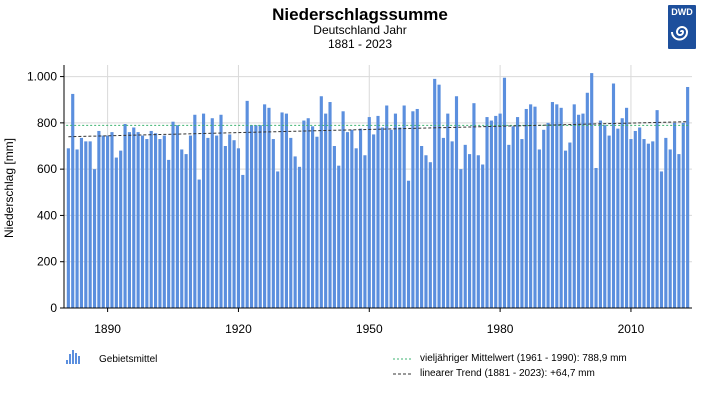  Describe the element at coordinates (107, 329) in the screenshot. I see `x-tick-label: 1890` at that location.